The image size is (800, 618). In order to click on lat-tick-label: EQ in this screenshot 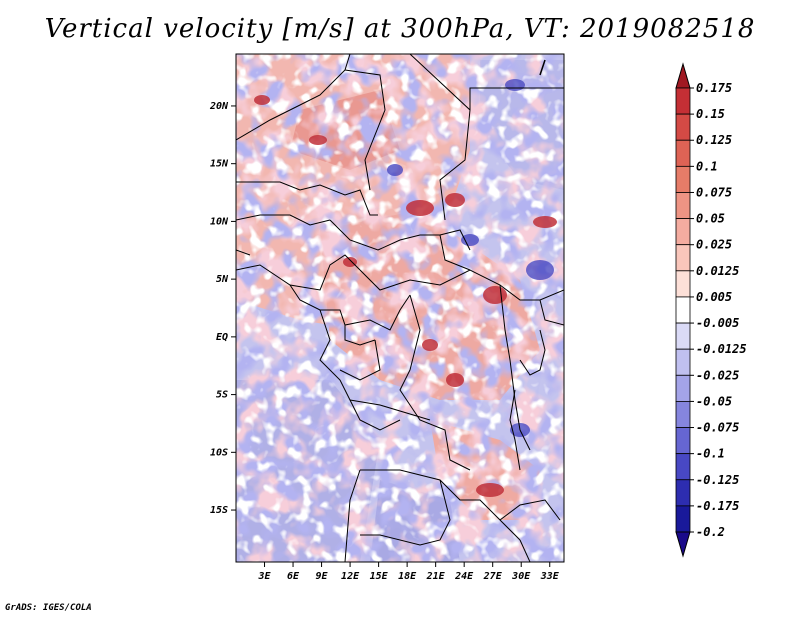, I will do `click(222, 337)`.